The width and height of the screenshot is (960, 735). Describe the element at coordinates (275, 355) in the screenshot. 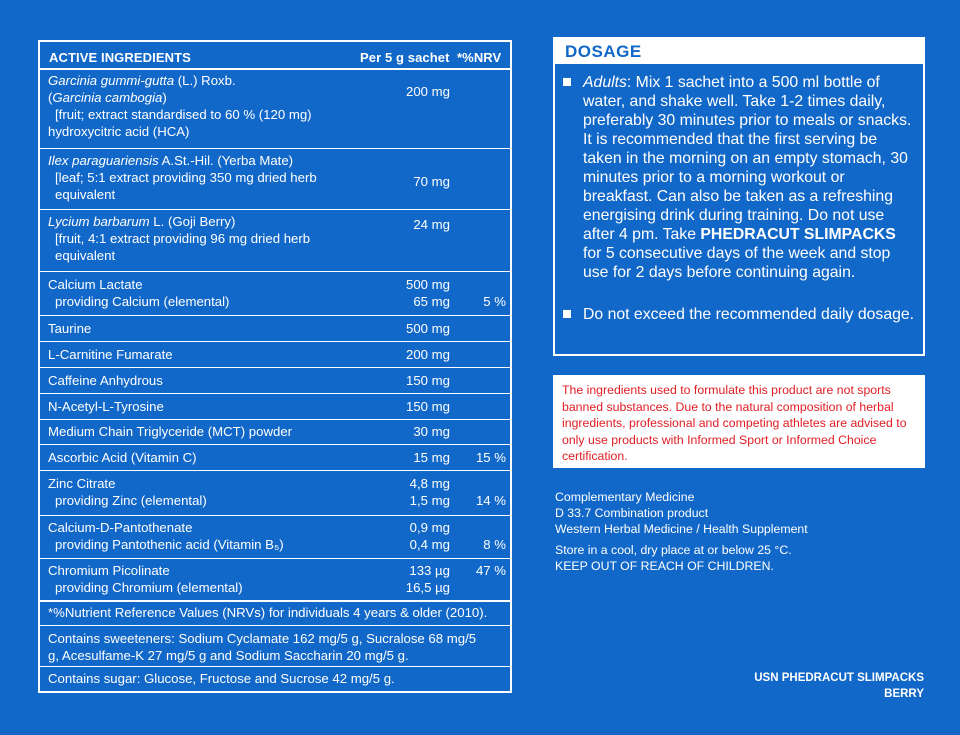

I see `table-row: L-Carnitine Fumarate 200 mg` at that location.